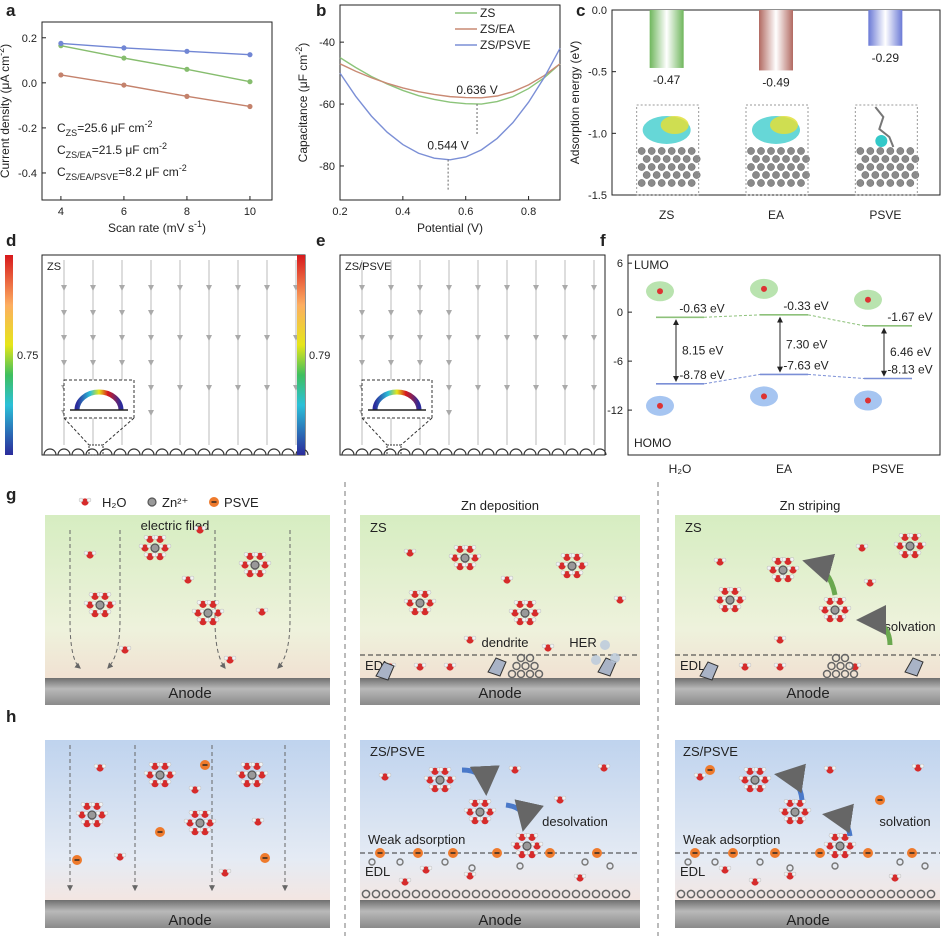  What do you see at coordinates (187, 212) in the screenshot?
I see `x-tick-label: 8` at bounding box center [187, 212].